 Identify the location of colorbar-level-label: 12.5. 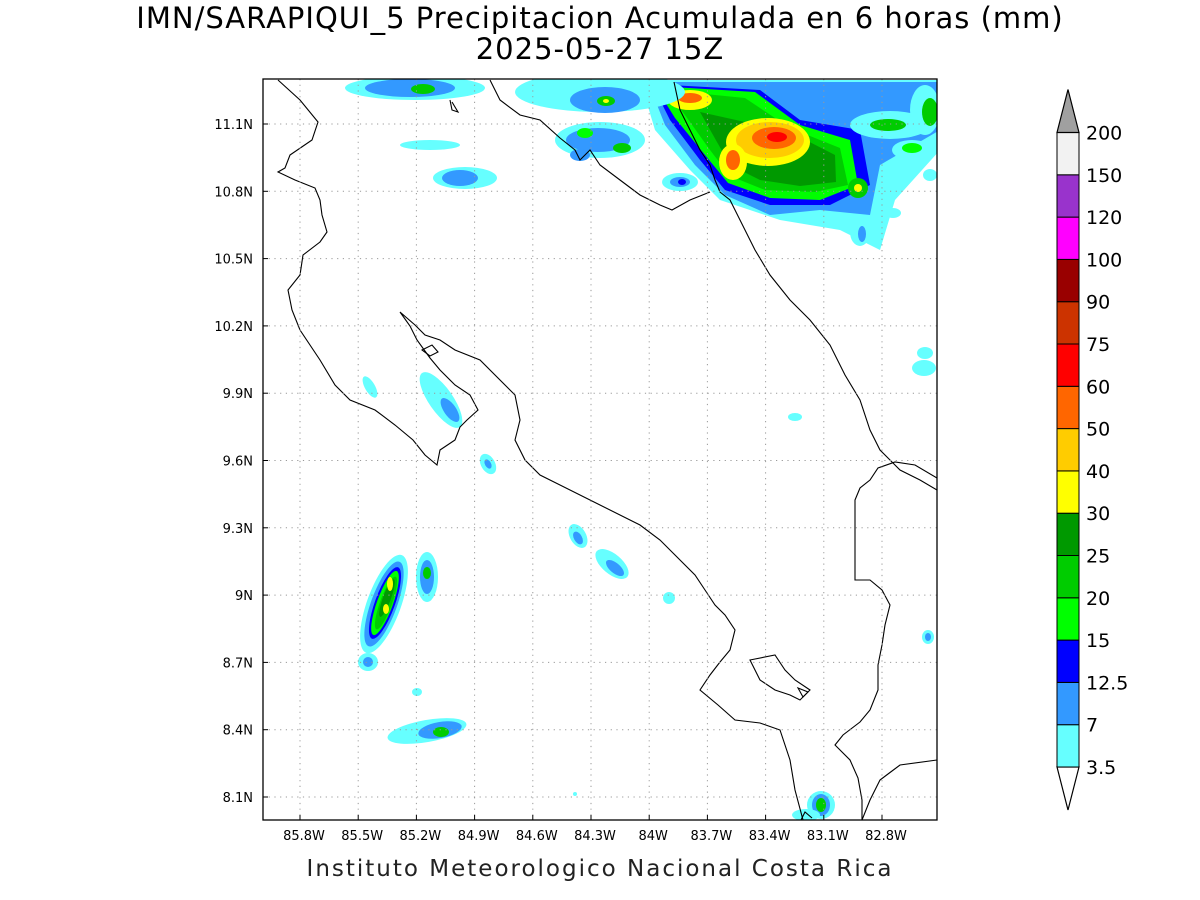
(1107, 683).